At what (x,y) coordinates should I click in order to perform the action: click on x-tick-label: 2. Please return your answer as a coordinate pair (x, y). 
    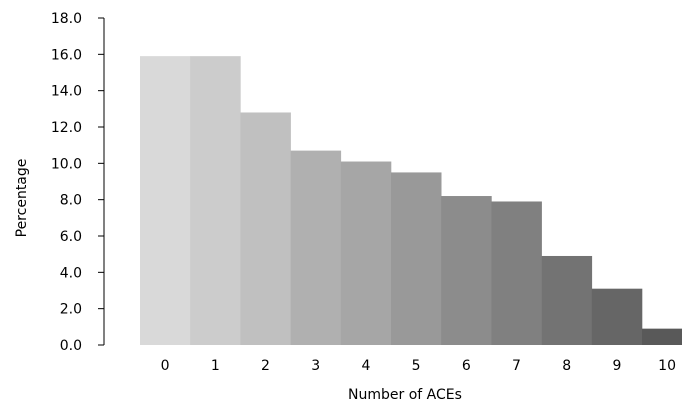
    Looking at the image, I should click on (265, 366).